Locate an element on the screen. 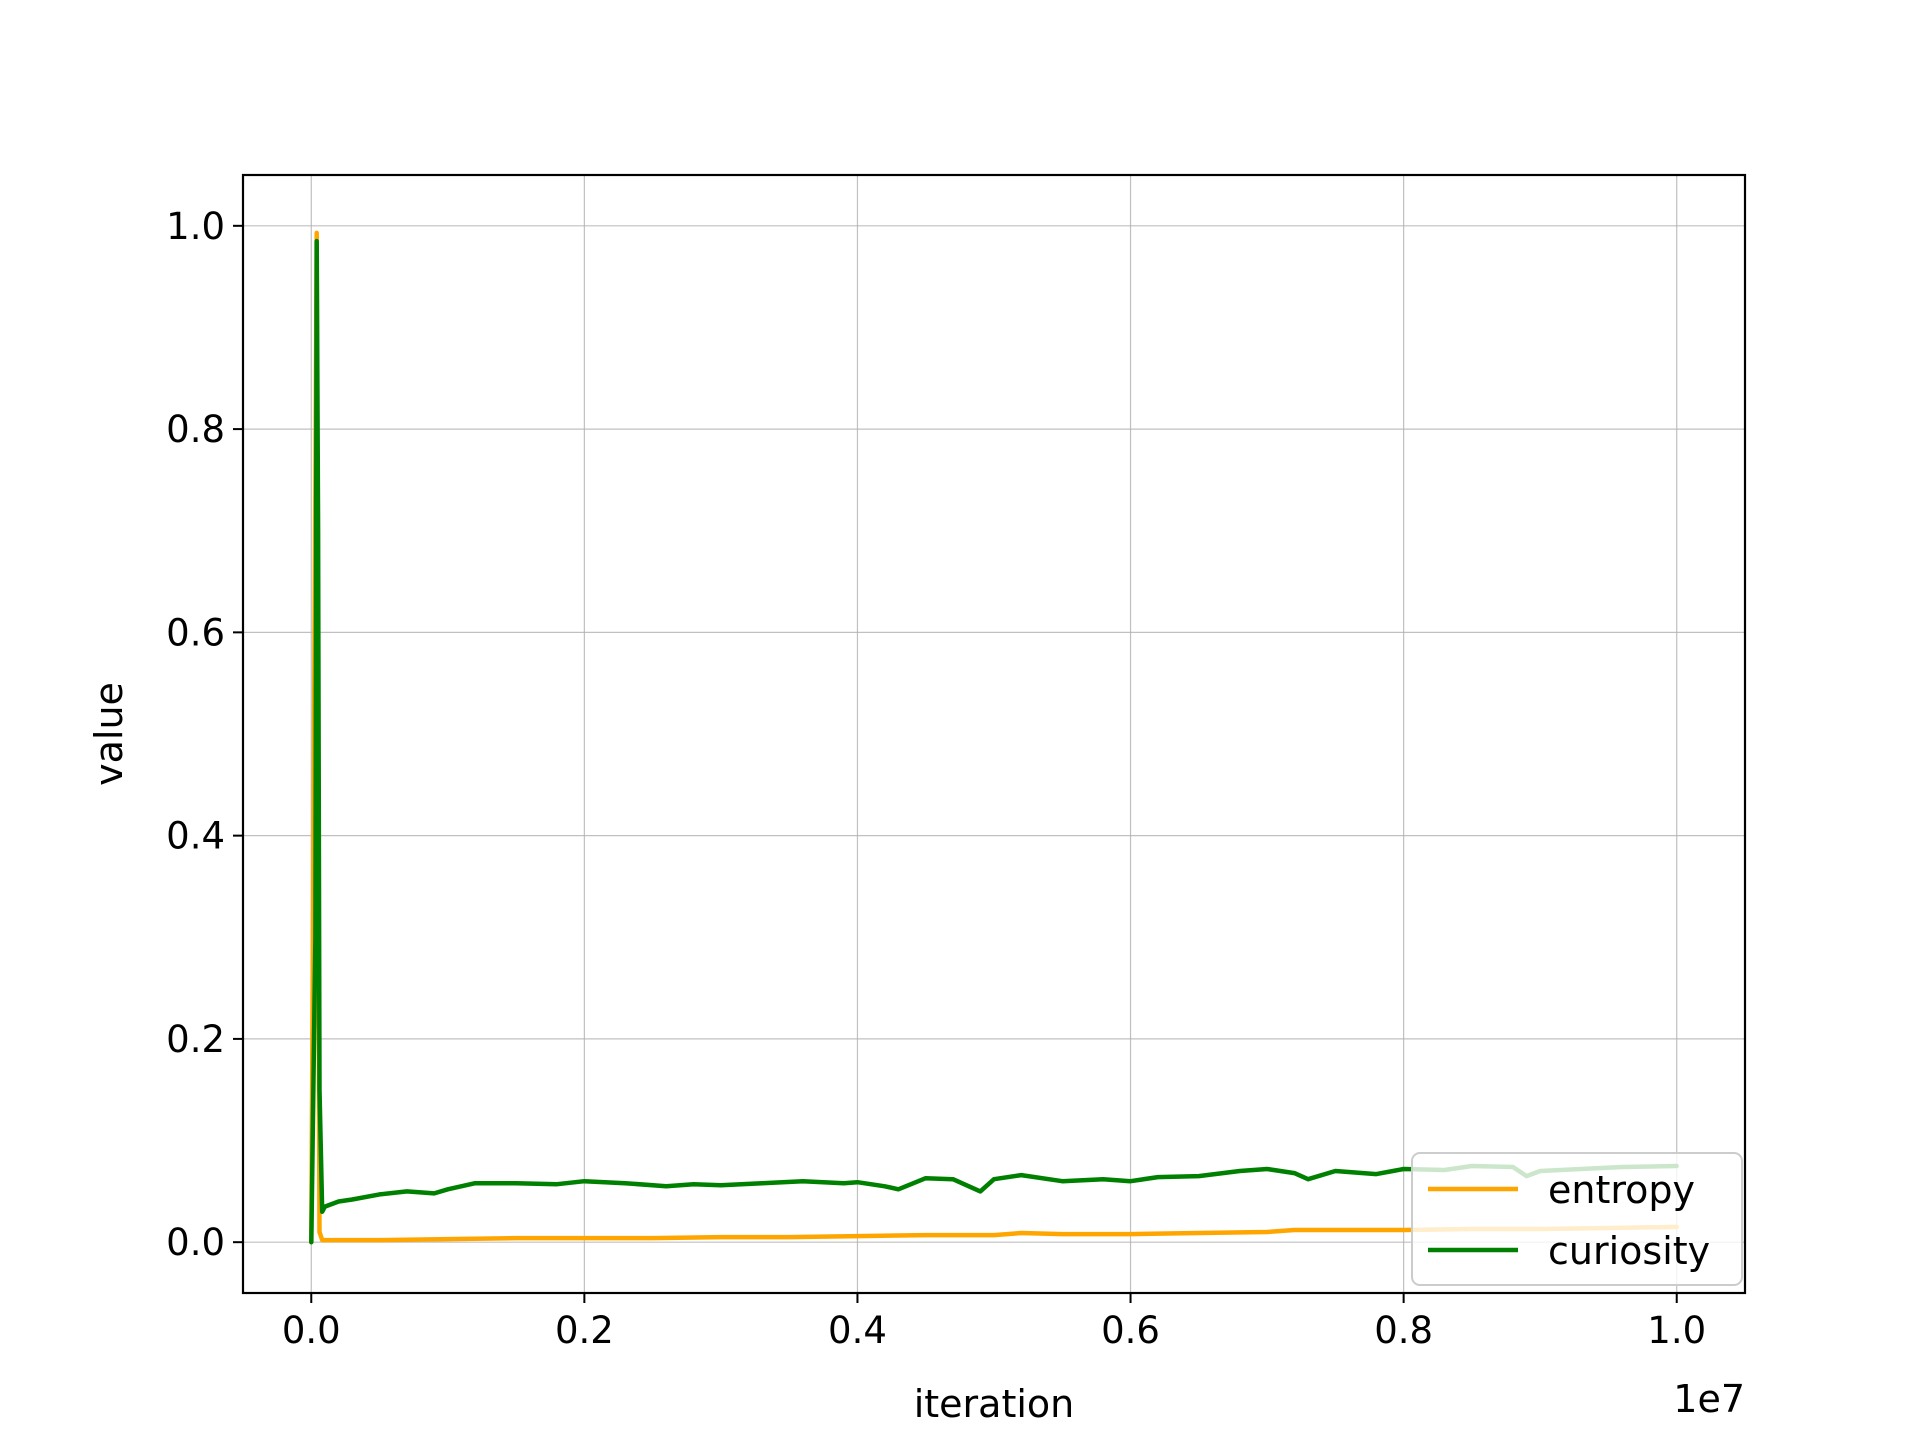 This screenshot has width=1920, height=1440. y-tick-label: 0.4 is located at coordinates (195, 836).